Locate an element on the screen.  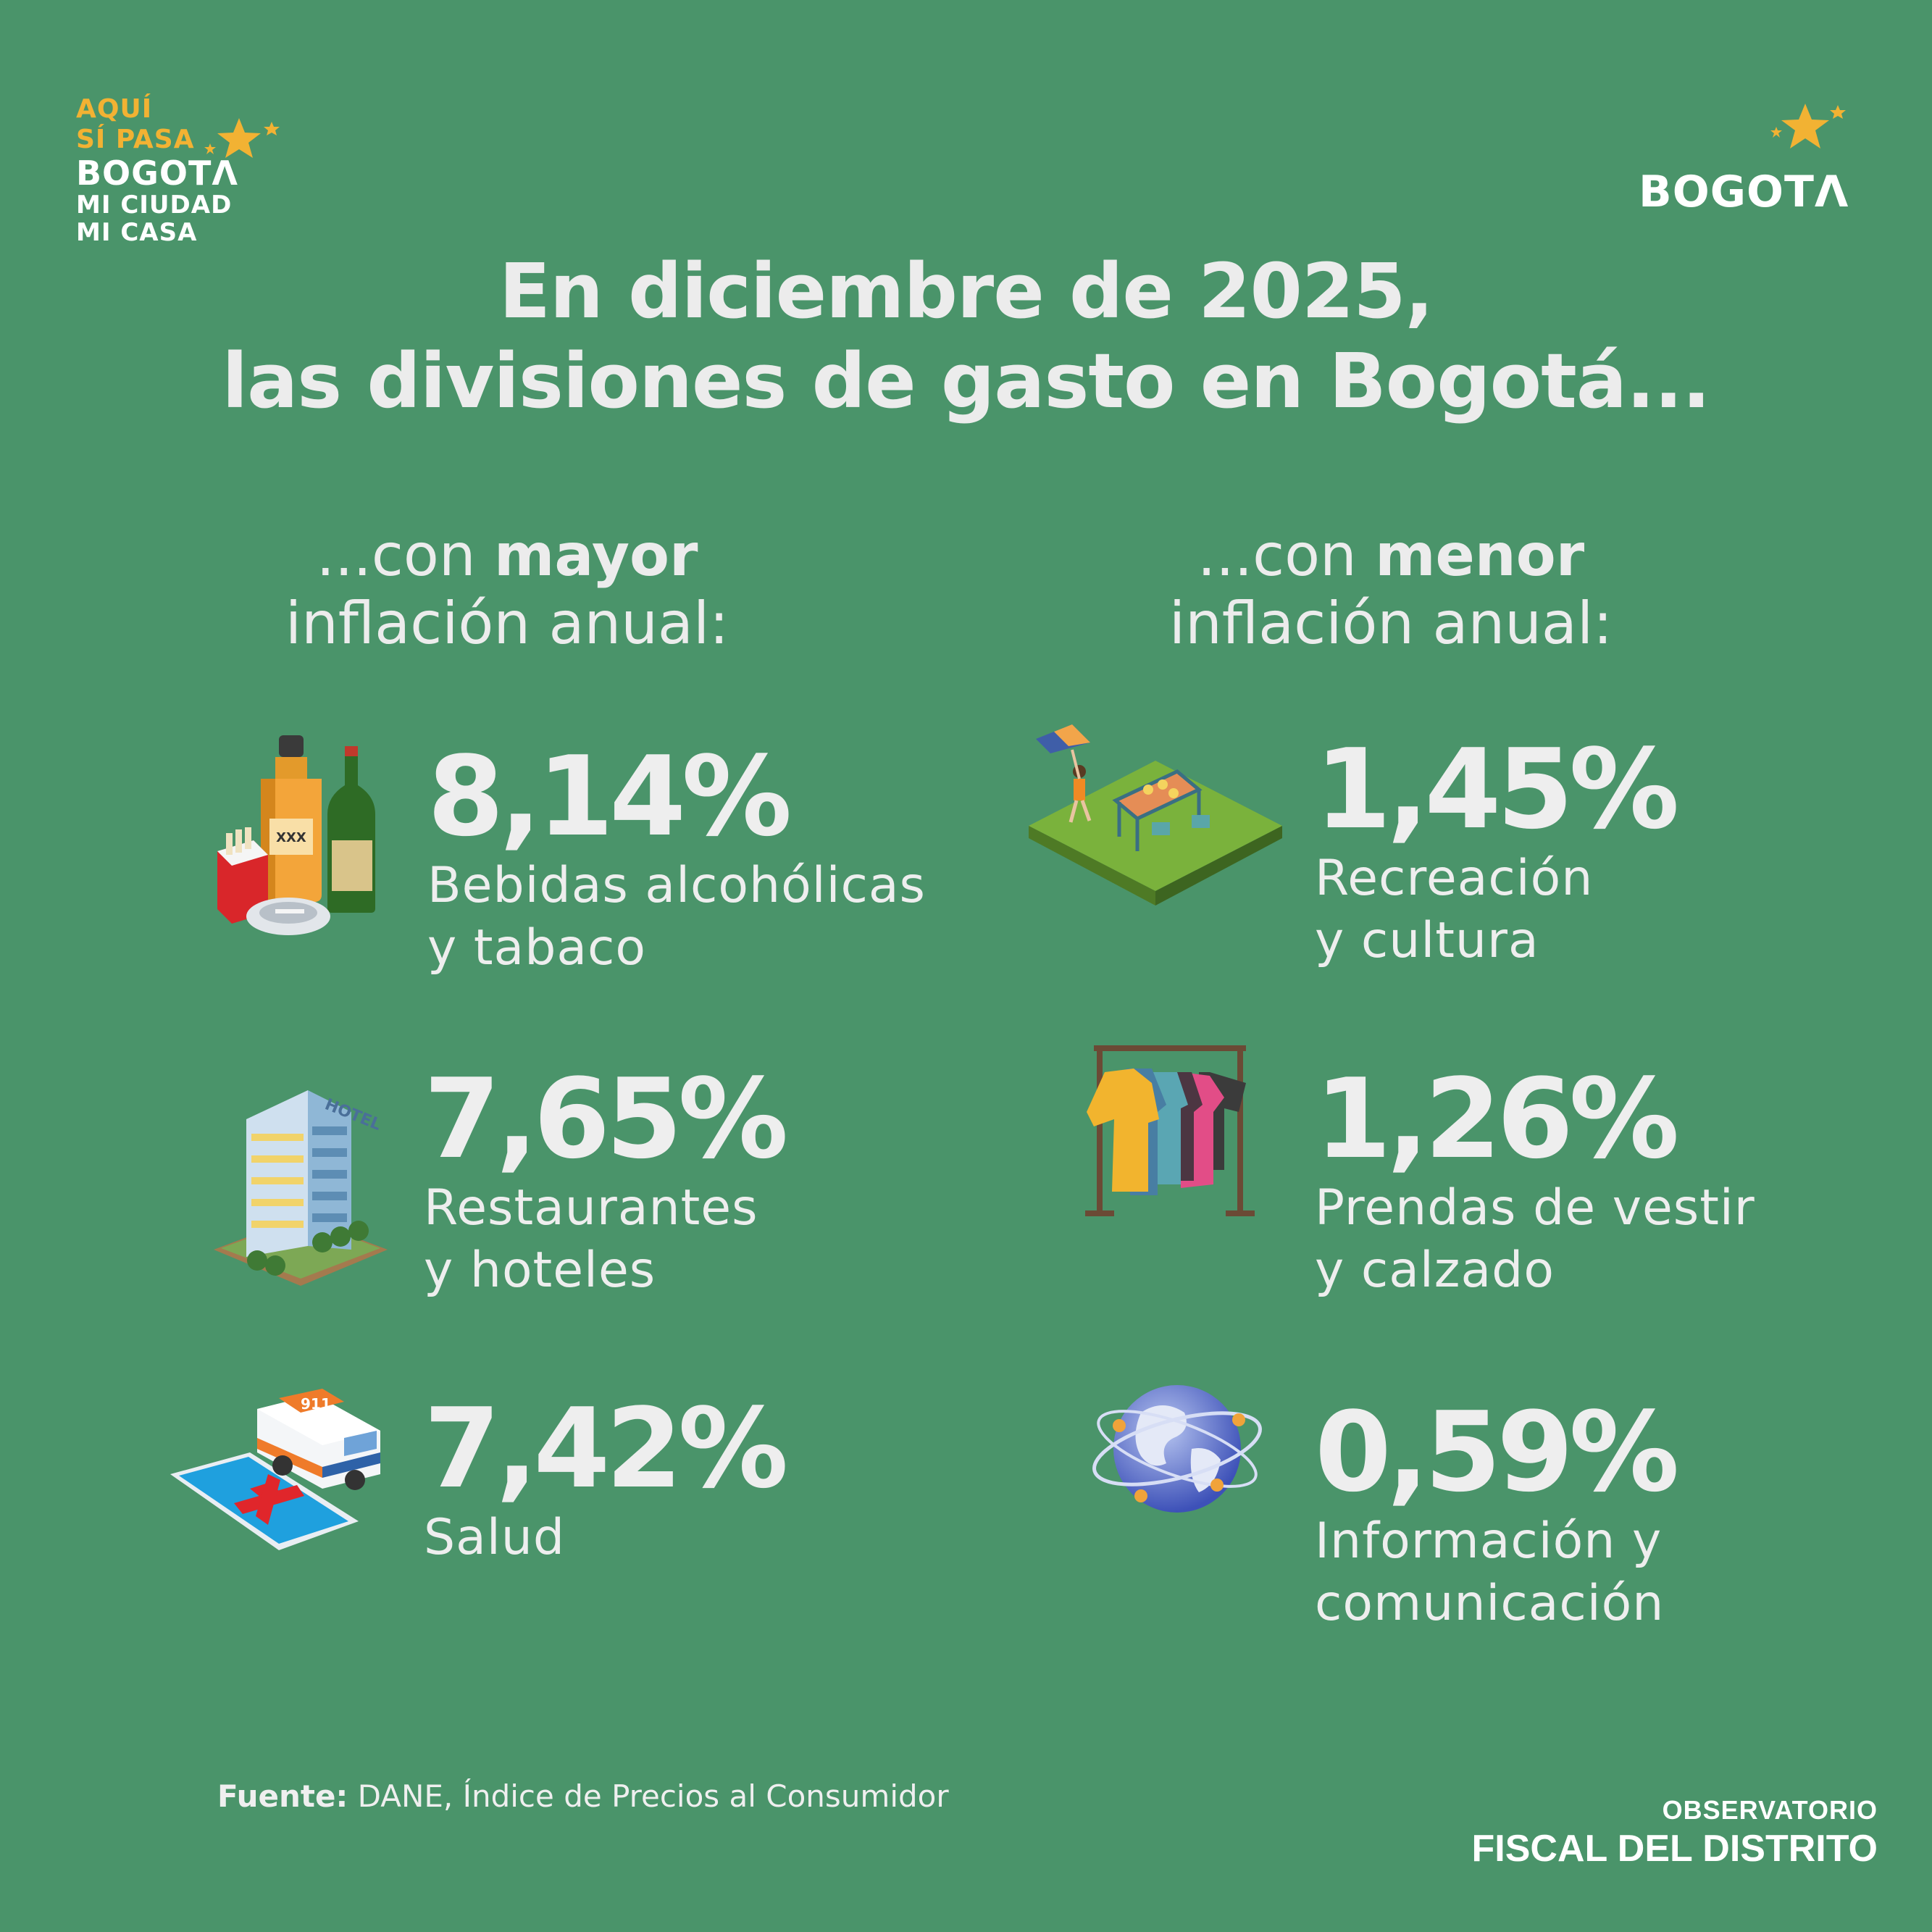
header-bold: menor is located at coordinates (1480, 555).